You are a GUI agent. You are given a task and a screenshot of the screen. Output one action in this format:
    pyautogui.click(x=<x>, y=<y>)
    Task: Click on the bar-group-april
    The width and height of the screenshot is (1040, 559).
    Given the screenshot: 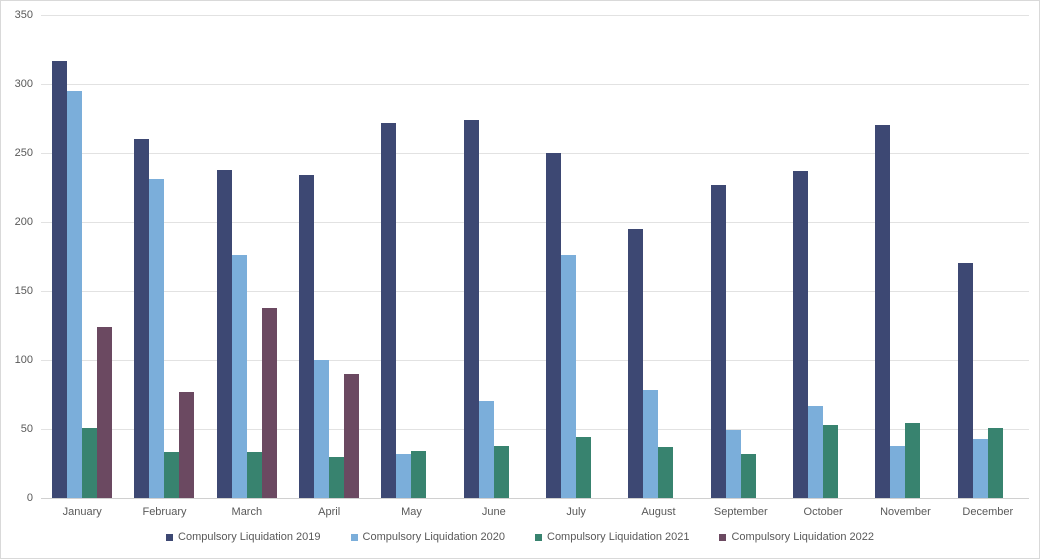 What is the action you would take?
    pyautogui.click(x=329, y=256)
    